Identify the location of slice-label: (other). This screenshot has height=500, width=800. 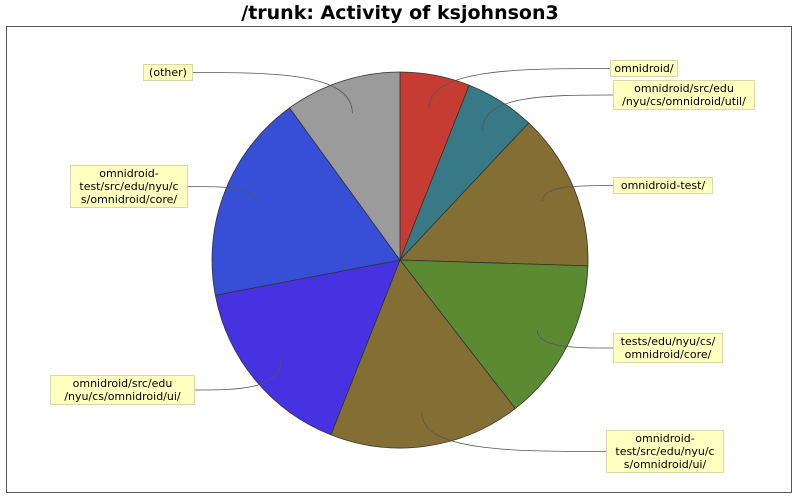
(168, 72).